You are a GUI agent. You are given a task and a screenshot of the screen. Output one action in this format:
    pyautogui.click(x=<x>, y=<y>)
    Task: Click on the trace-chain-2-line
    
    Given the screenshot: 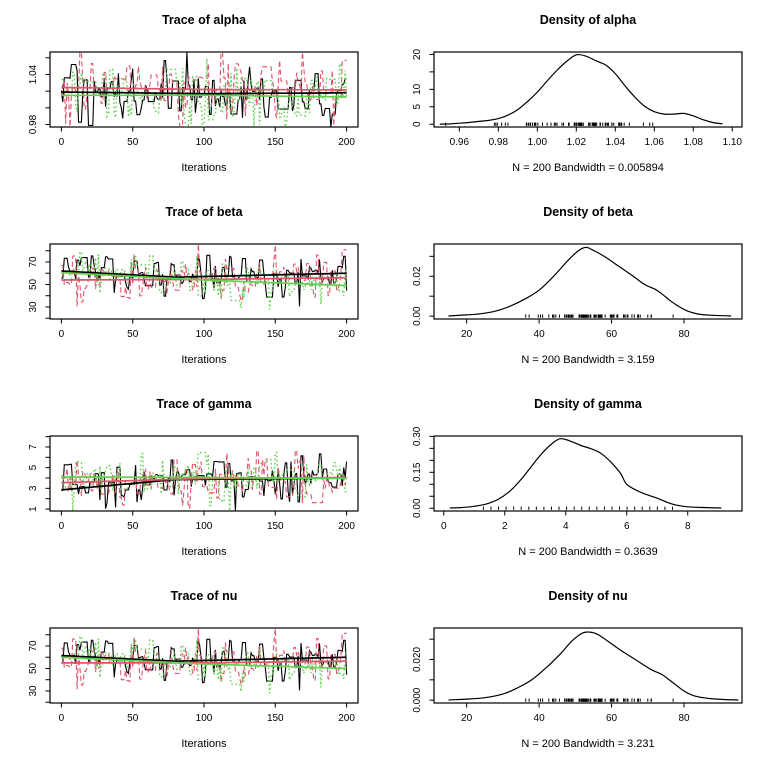 What is the action you would take?
    pyautogui.click(x=204, y=479)
    